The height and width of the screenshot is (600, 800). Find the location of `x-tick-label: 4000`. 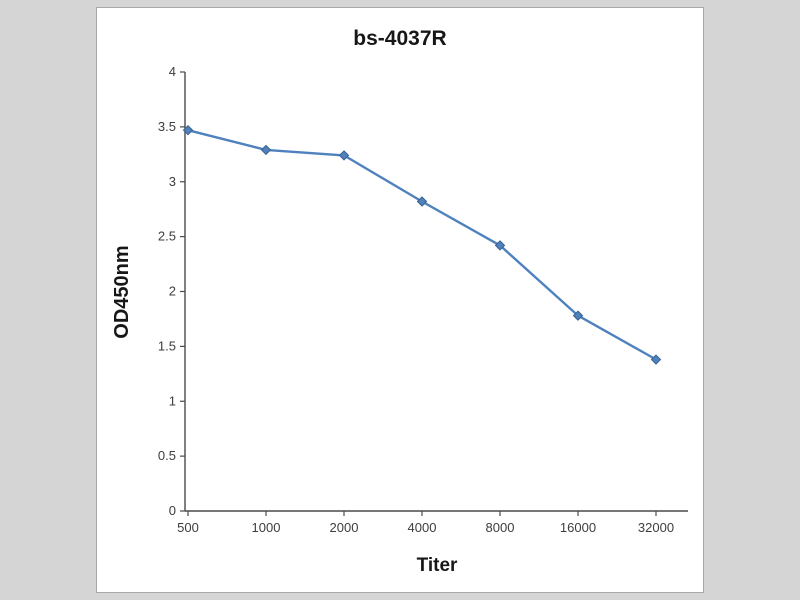

x-tick-label: 4000 is located at coordinates (422, 527).